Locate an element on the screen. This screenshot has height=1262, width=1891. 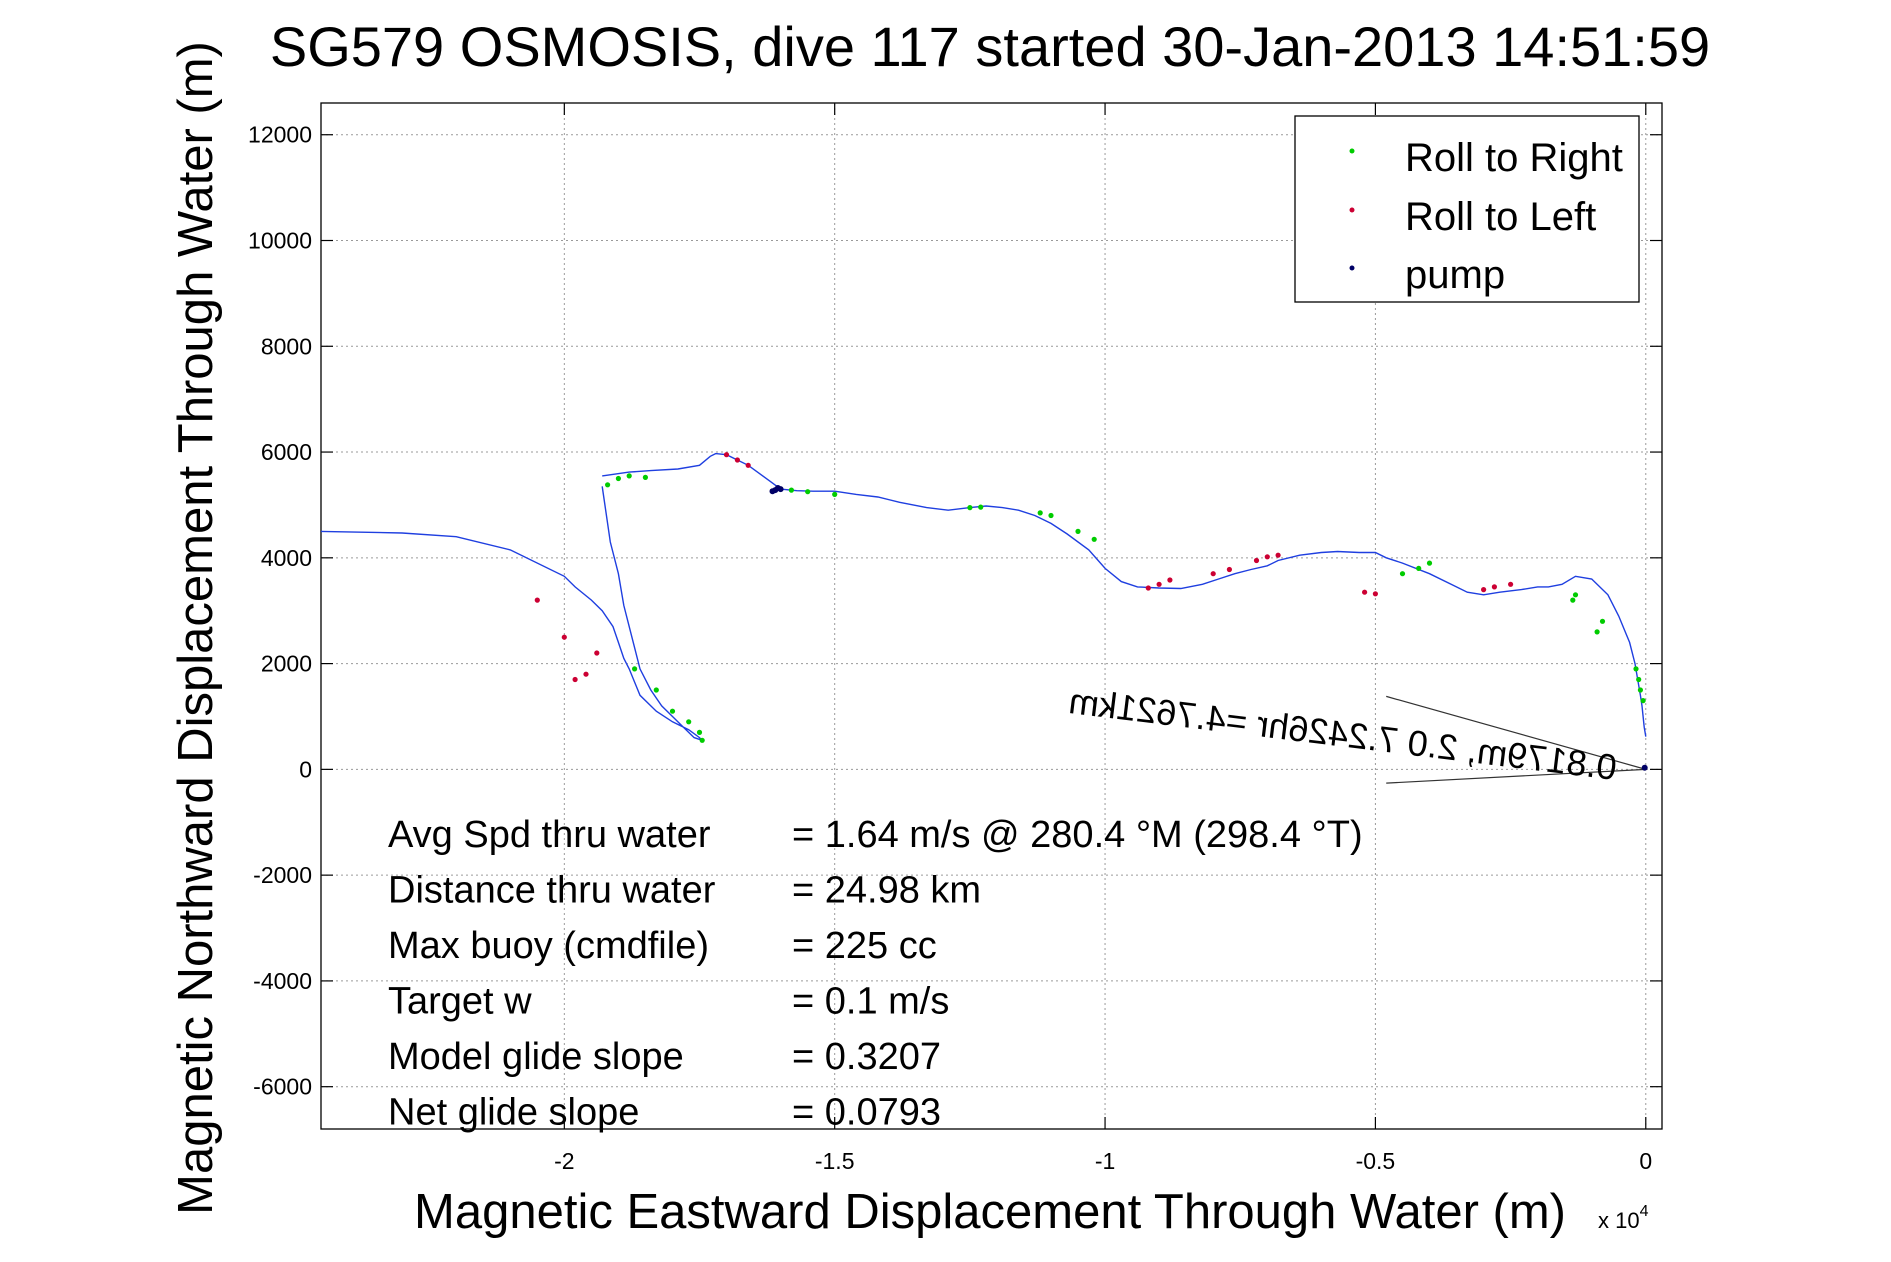
legend-marker-roll-right is located at coordinates (1352, 151).